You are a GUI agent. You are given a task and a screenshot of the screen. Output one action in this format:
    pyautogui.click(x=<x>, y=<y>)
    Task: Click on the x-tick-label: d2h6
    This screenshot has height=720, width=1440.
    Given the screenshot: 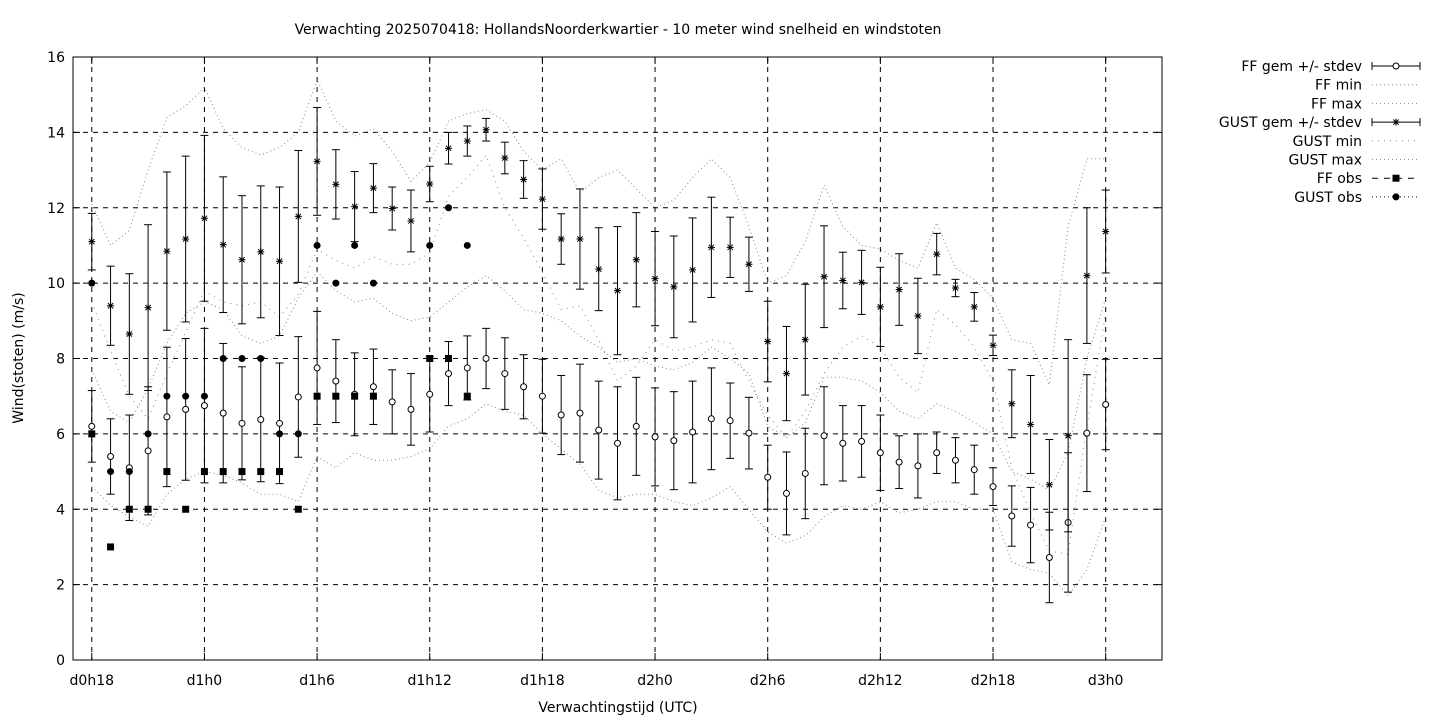 What is the action you would take?
    pyautogui.click(x=768, y=681)
    